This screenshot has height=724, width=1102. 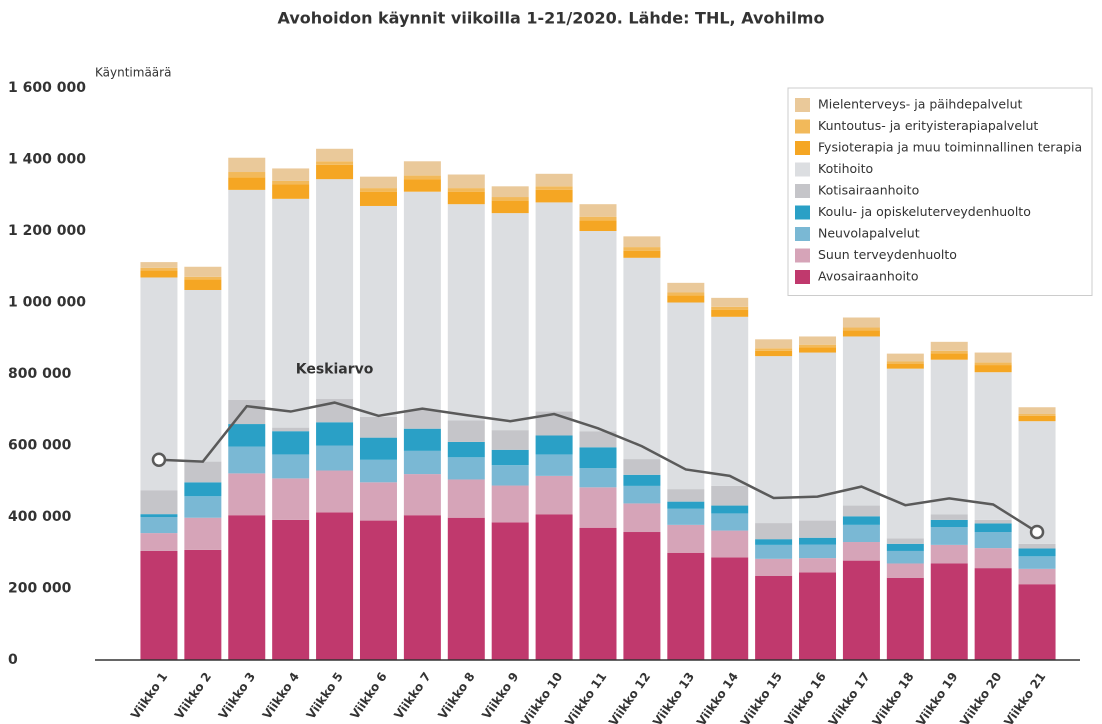 What do you see at coordinates (869, 233) in the screenshot?
I see `legend-label: Neuvolapalvelut` at bounding box center [869, 233].